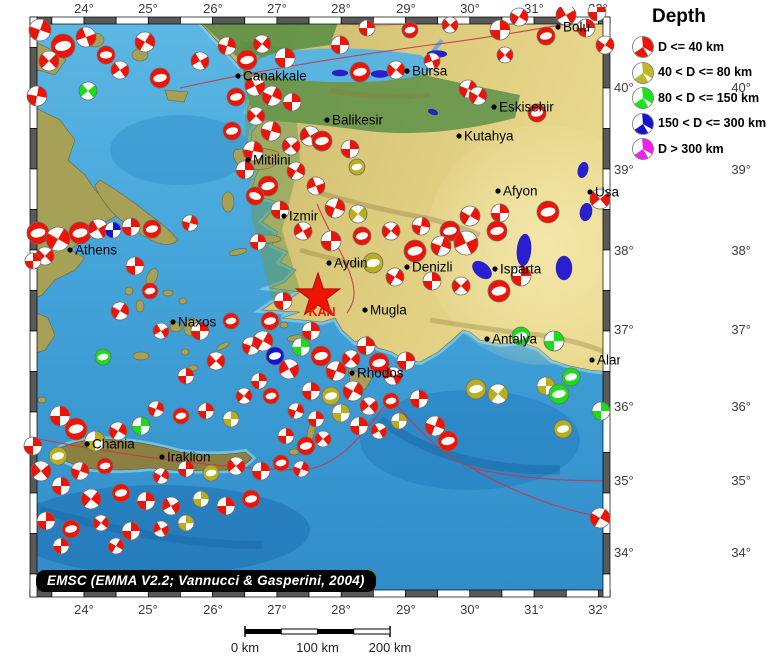  I want to click on city-label: Antalya, so click(515, 339).